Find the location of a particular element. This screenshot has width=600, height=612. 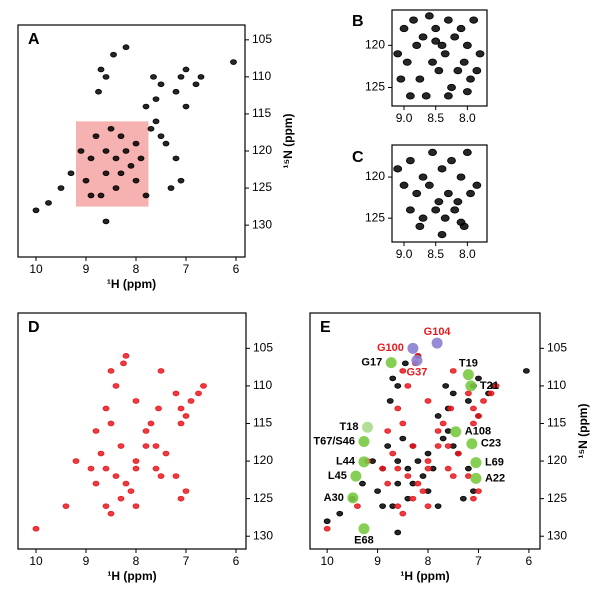

y-axis-label: ¹⁵N (ppm) is located at coordinates (583, 431).